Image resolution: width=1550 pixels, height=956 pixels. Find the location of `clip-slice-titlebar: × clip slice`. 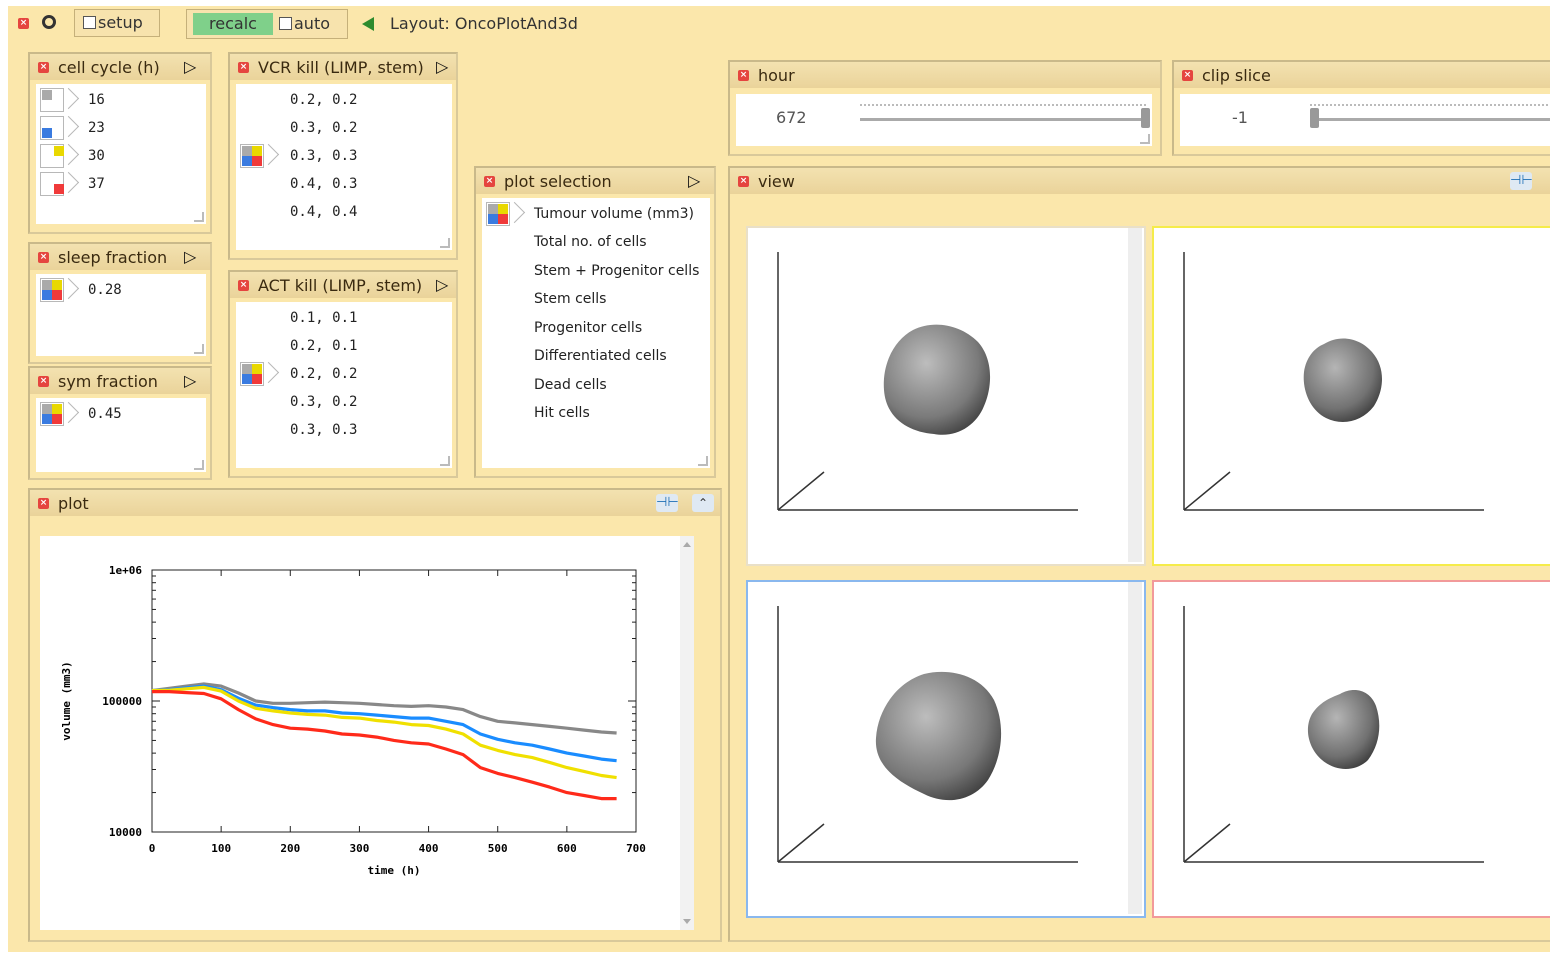

clip-slice-titlebar: × clip slice is located at coordinates (1362, 75).